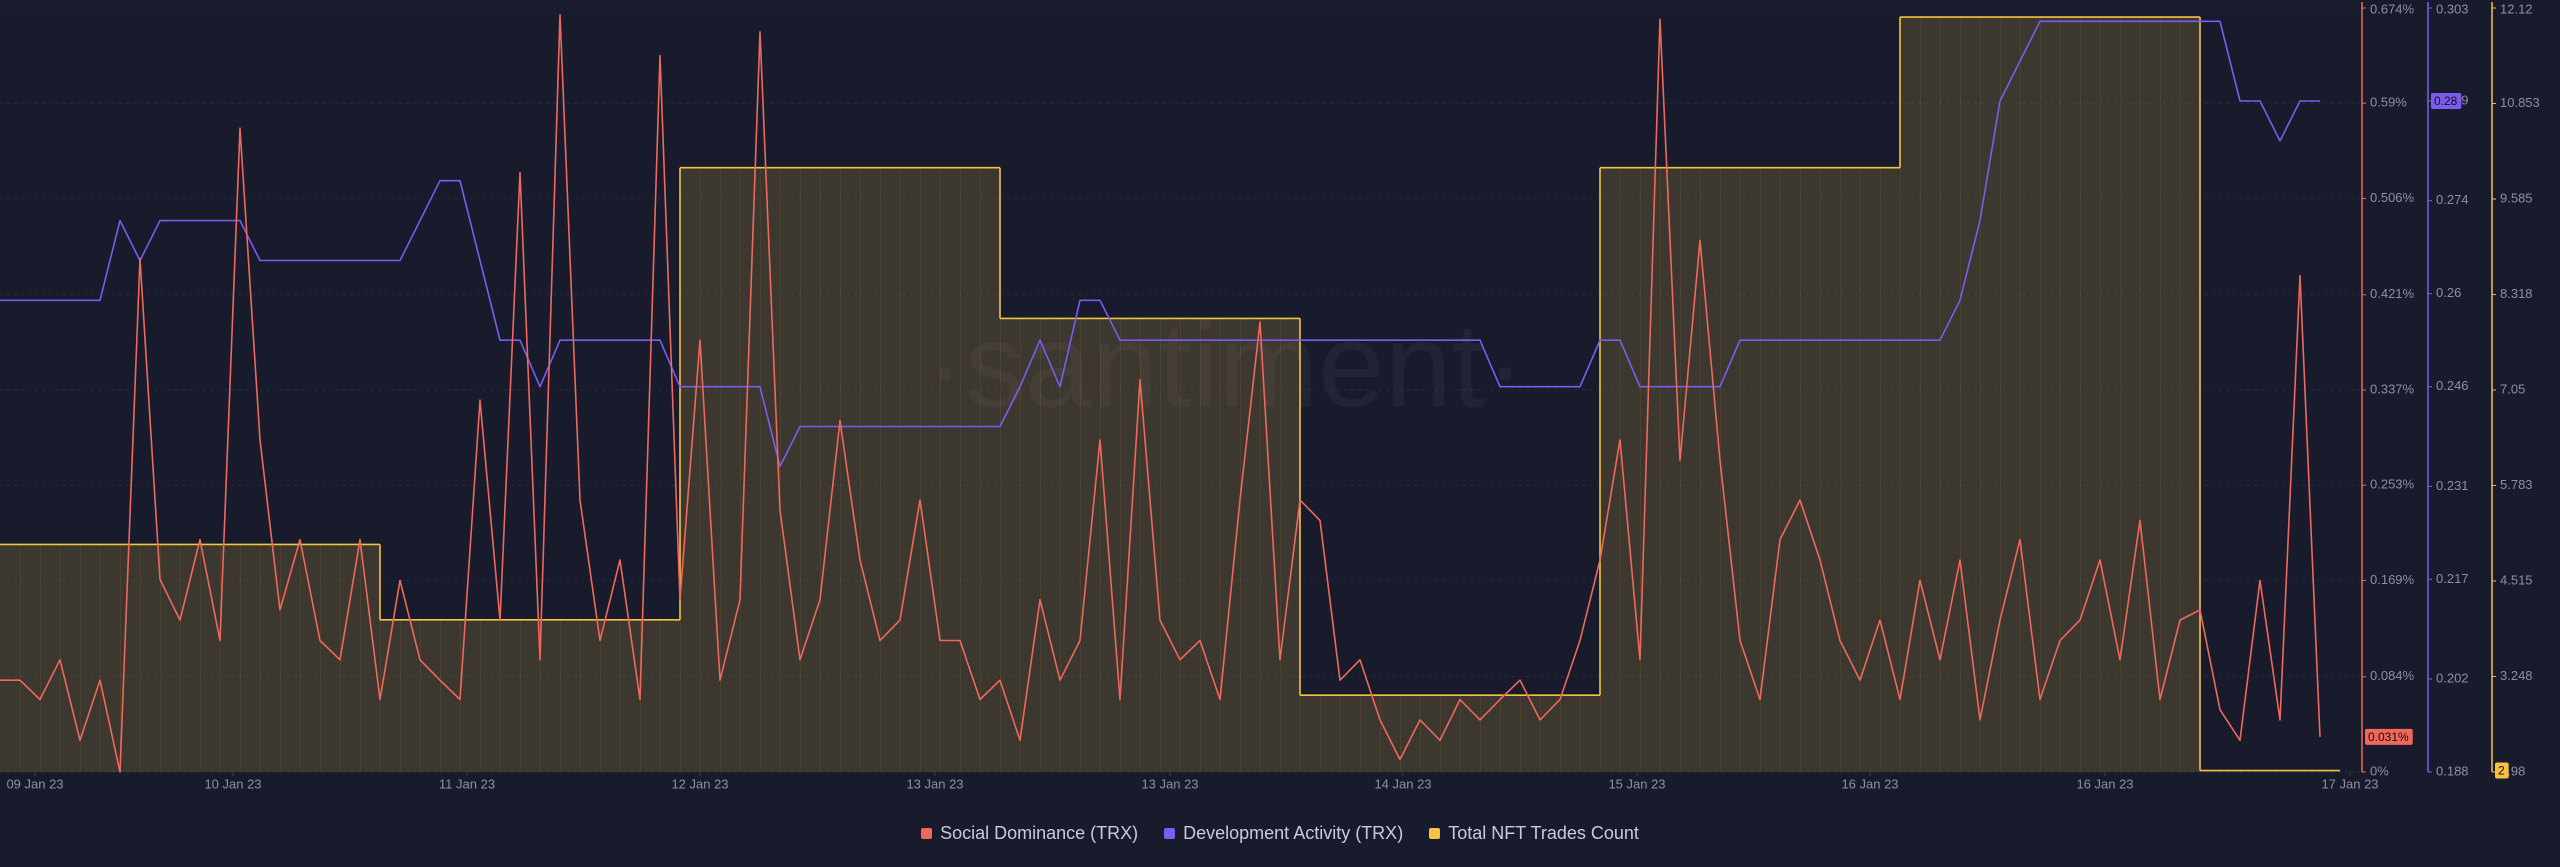 The image size is (2560, 867). Describe the element at coordinates (2516, 484) in the screenshot. I see `y-tick-label: 5.783` at that location.